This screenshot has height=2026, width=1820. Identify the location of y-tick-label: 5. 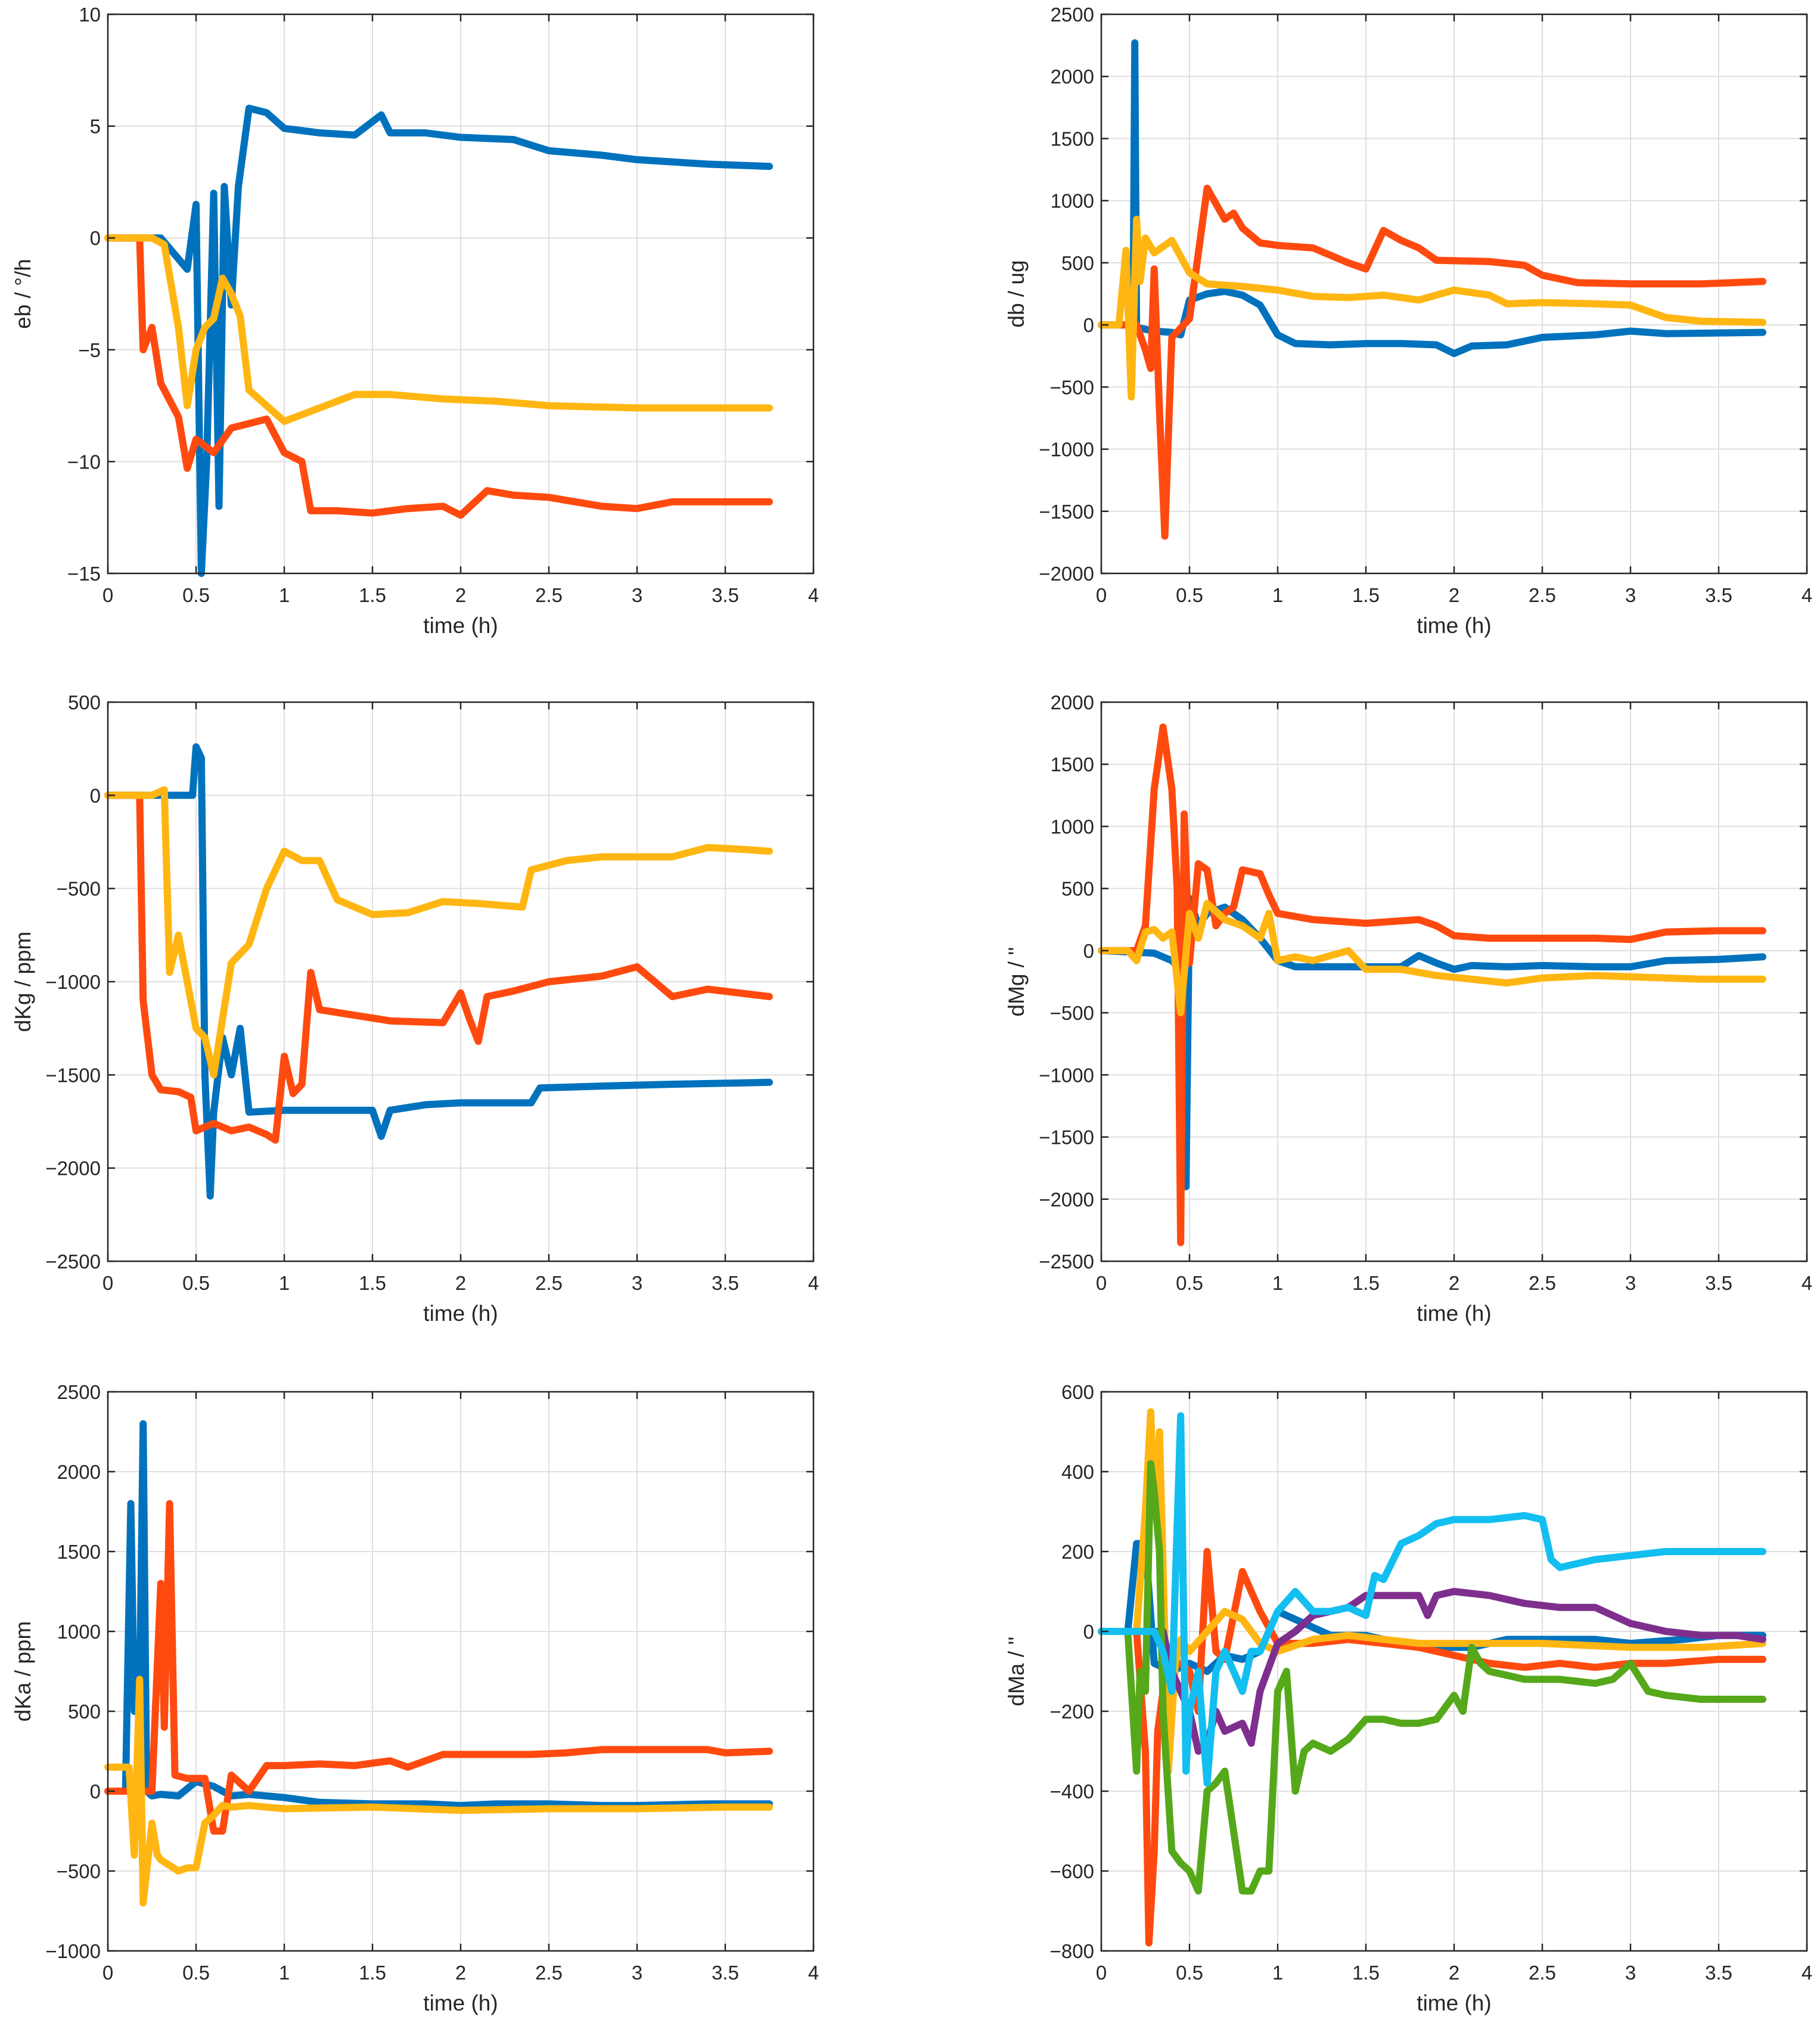
(96, 127).